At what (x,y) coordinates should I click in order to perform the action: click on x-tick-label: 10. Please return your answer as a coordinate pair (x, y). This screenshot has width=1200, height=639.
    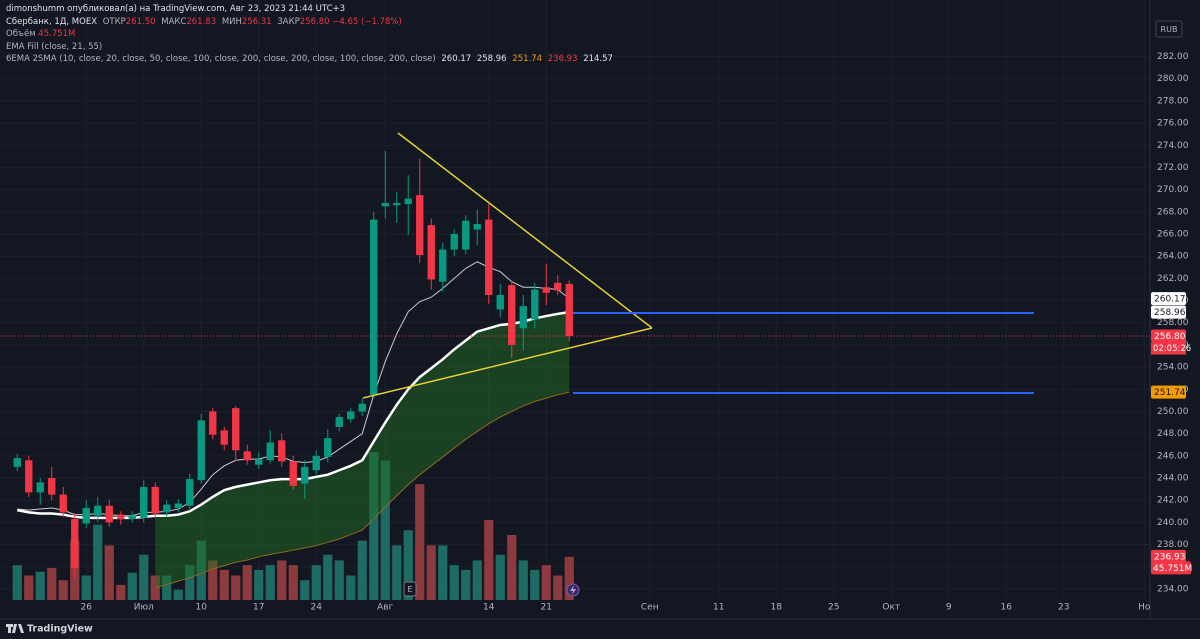
    Looking at the image, I should click on (202, 608).